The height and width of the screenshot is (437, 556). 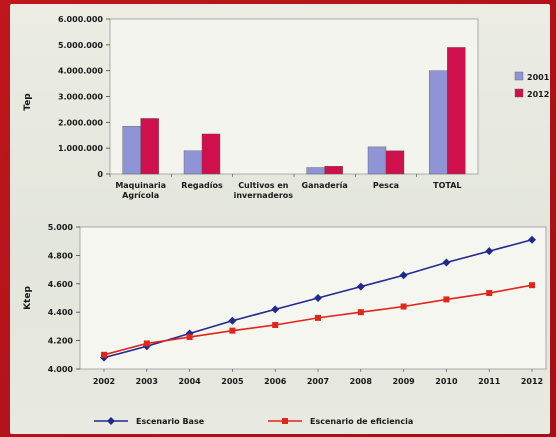 I want to click on line-x-tick-label: 2007, so click(x=318, y=381).